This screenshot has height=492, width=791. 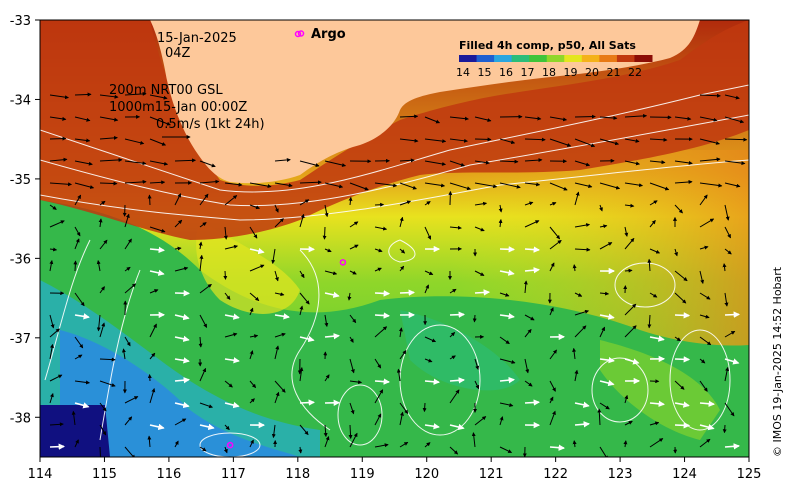 What do you see at coordinates (491, 474) in the screenshot?
I see `x-tick-label: 121` at bounding box center [491, 474].